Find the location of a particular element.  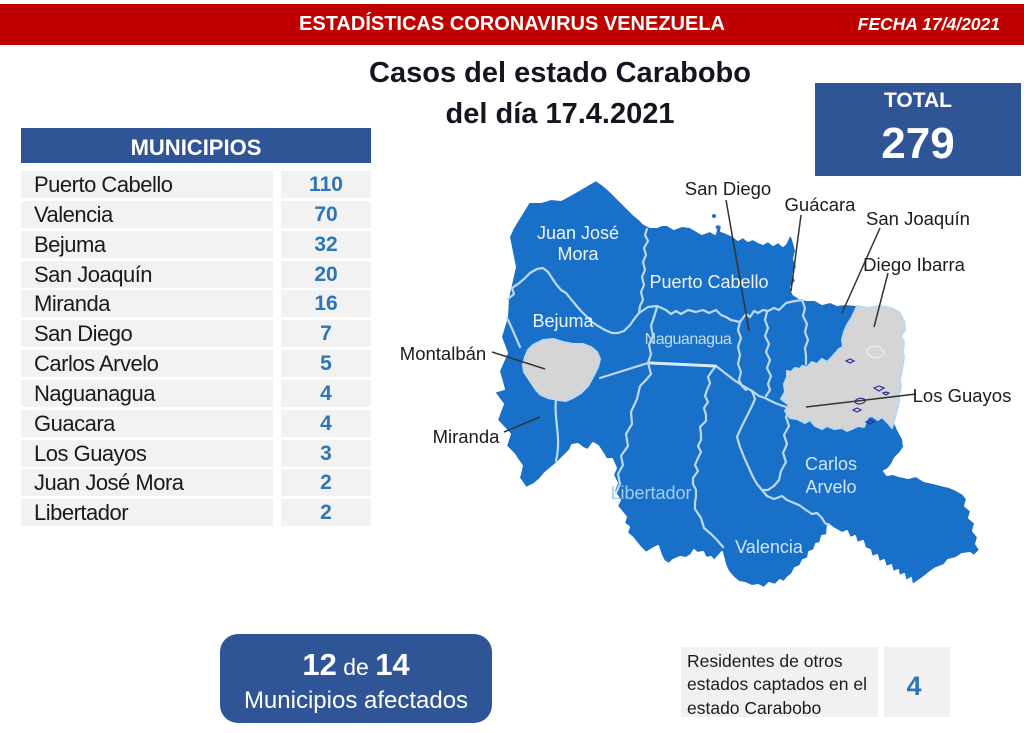

svg-text: San Joaquín is located at coordinates (918, 218).